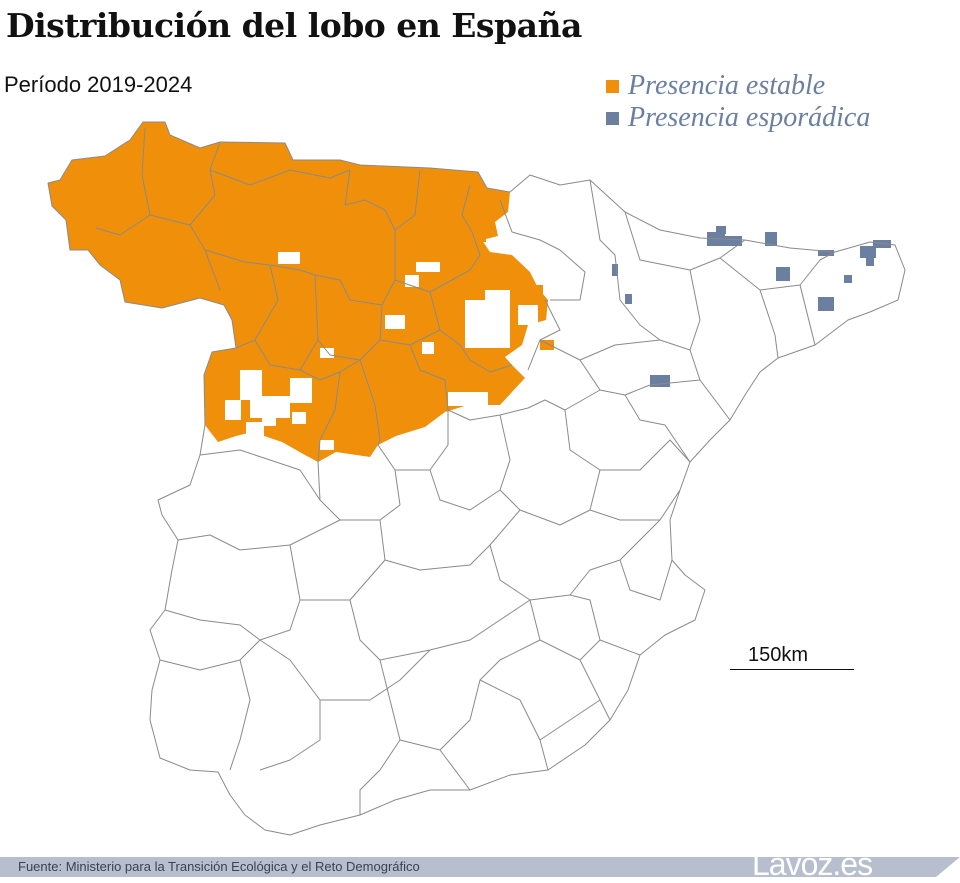 This screenshot has width=960, height=883. Describe the element at coordinates (381, 351) in the screenshot. I see `stable-area-gaps` at that location.